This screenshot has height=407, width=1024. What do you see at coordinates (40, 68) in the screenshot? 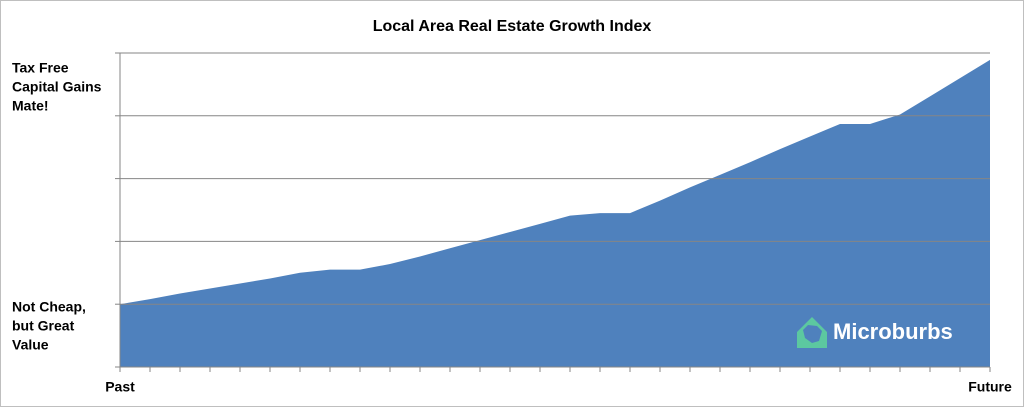
I see `annotation: Tax Free` at bounding box center [40, 68].